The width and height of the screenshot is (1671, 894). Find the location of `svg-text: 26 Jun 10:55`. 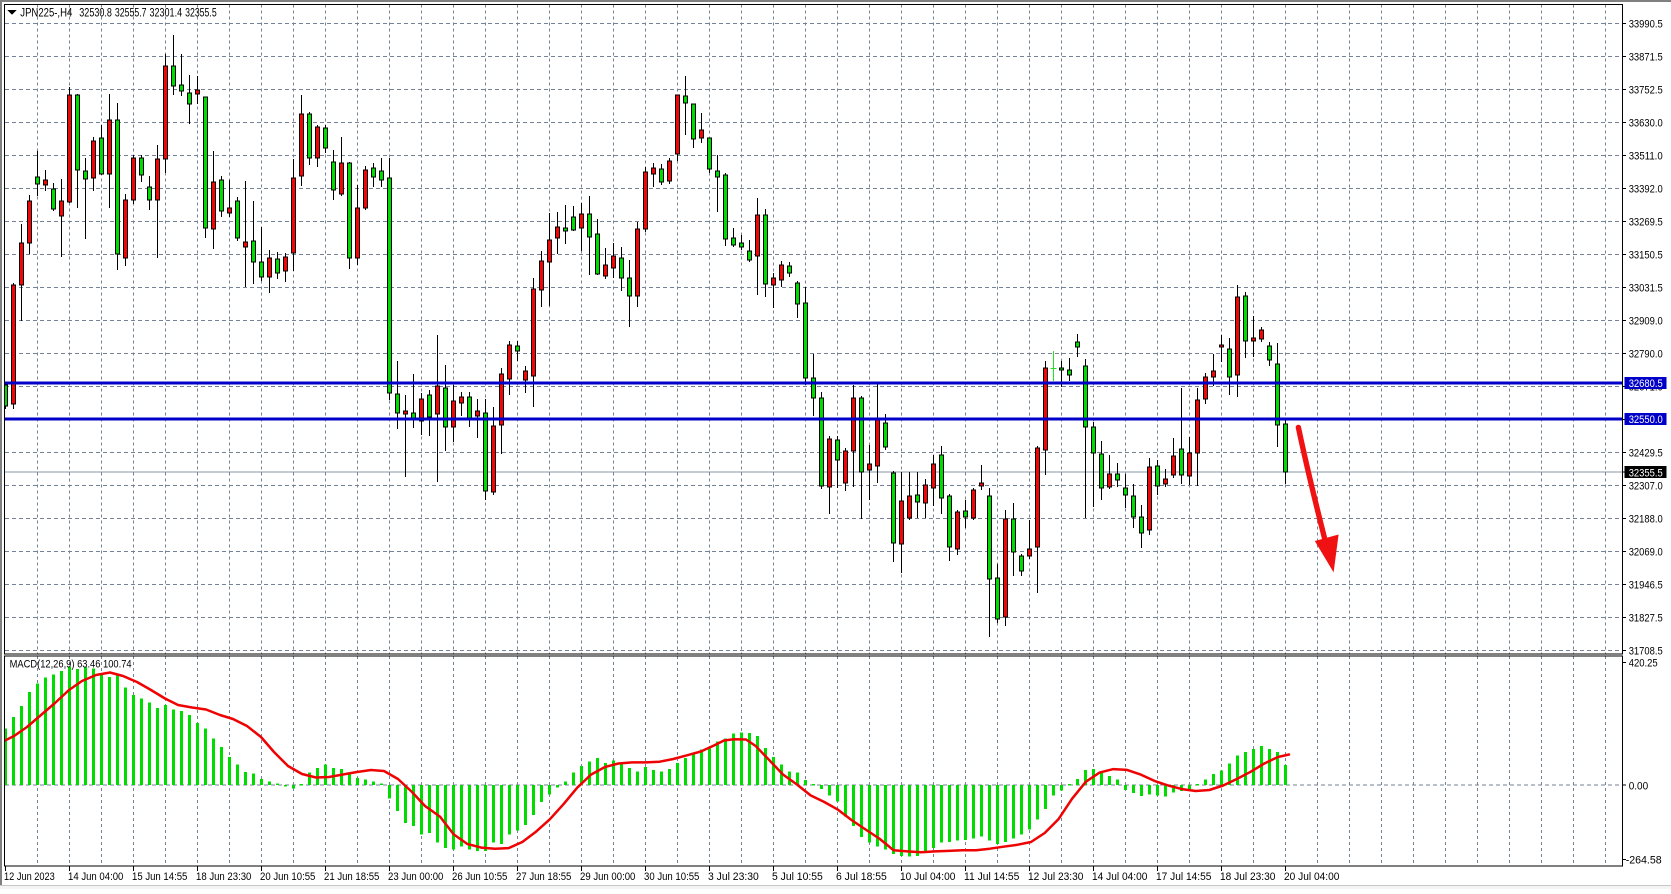

svg-text: 26 Jun 10:55 is located at coordinates (479, 877).